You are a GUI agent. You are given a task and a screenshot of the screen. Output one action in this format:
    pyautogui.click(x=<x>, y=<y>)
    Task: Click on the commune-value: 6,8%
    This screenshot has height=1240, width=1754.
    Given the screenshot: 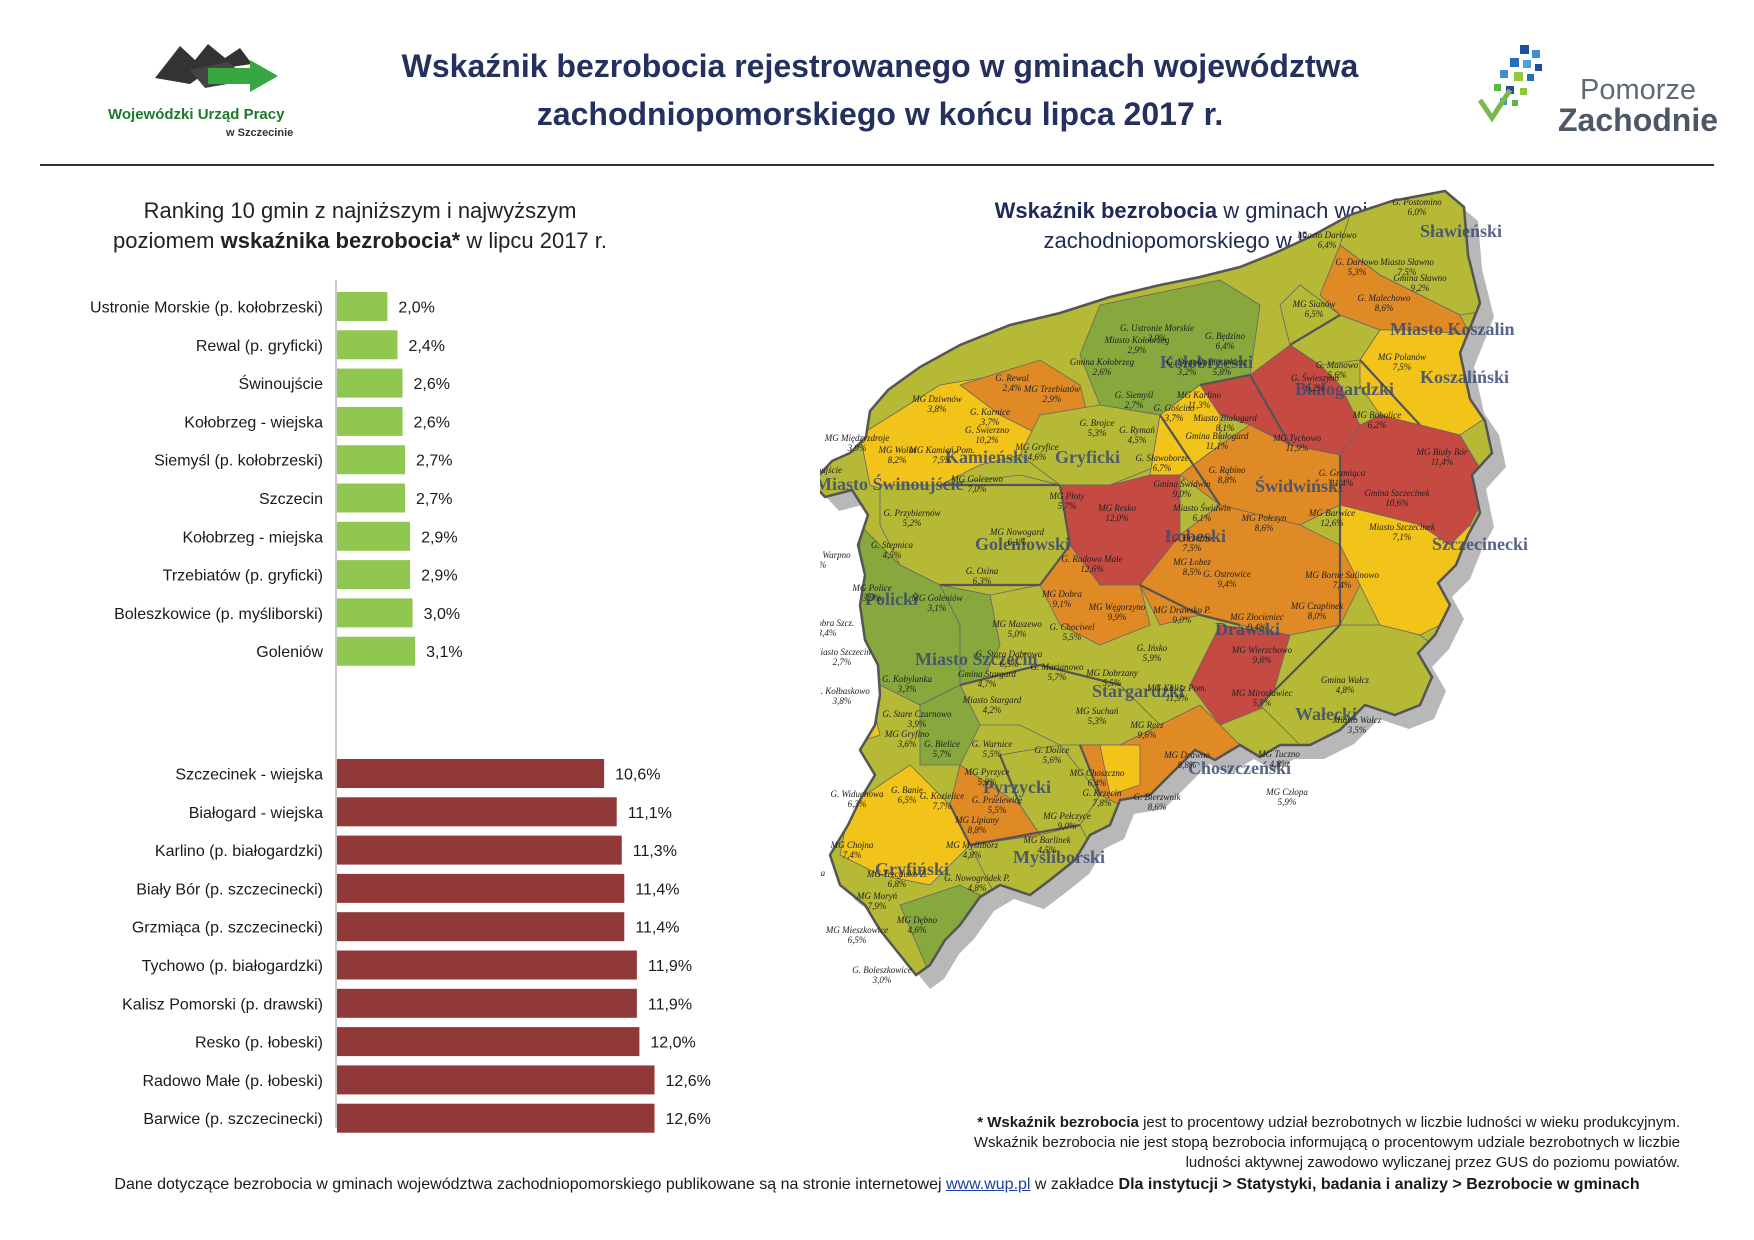 What is the action you would take?
    pyautogui.click(x=897, y=884)
    